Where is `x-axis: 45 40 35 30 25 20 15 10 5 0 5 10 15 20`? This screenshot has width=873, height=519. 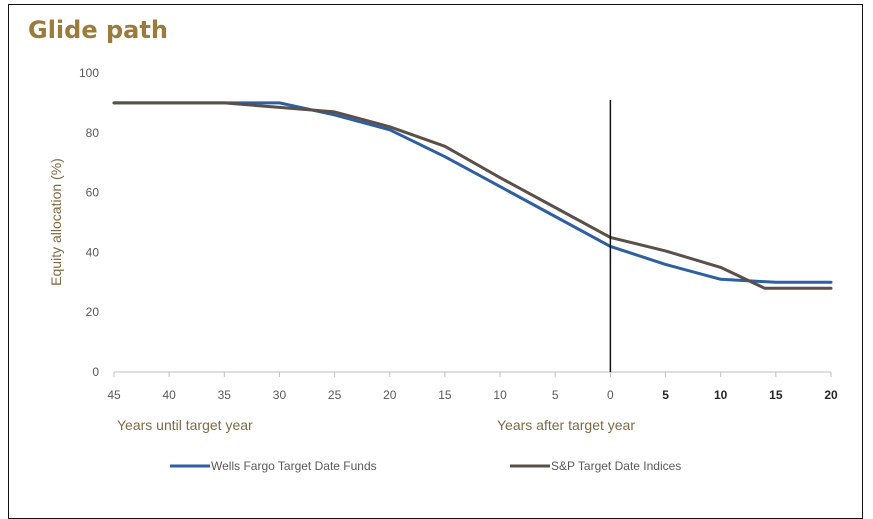 x-axis: 45 40 35 30 25 20 15 10 5 0 5 10 15 20 is located at coordinates (472, 387).